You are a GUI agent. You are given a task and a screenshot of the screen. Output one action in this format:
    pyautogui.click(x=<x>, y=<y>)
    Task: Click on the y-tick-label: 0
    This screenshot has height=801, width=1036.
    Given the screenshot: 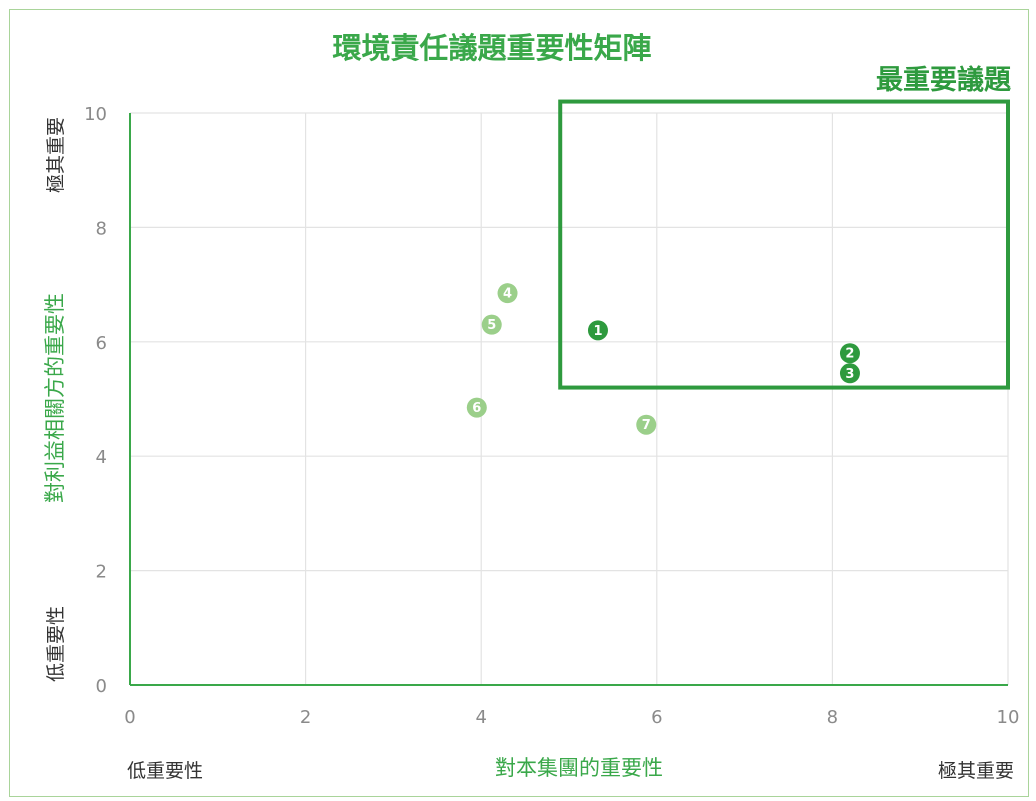 What is the action you would take?
    pyautogui.click(x=101, y=686)
    